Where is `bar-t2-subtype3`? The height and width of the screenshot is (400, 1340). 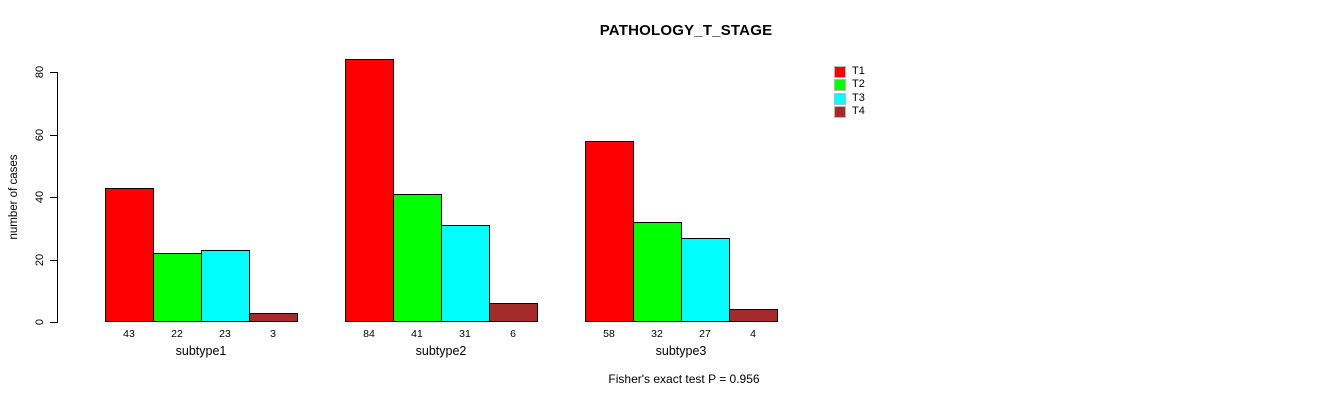
bar-t2-subtype3 is located at coordinates (657, 272).